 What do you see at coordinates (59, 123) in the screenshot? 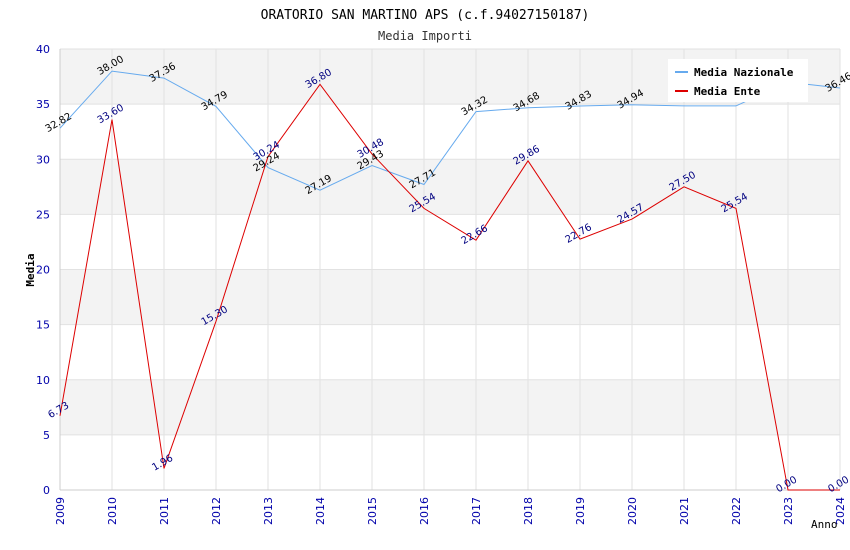
I see `data-label-nazionale: 32.82` at bounding box center [59, 123].